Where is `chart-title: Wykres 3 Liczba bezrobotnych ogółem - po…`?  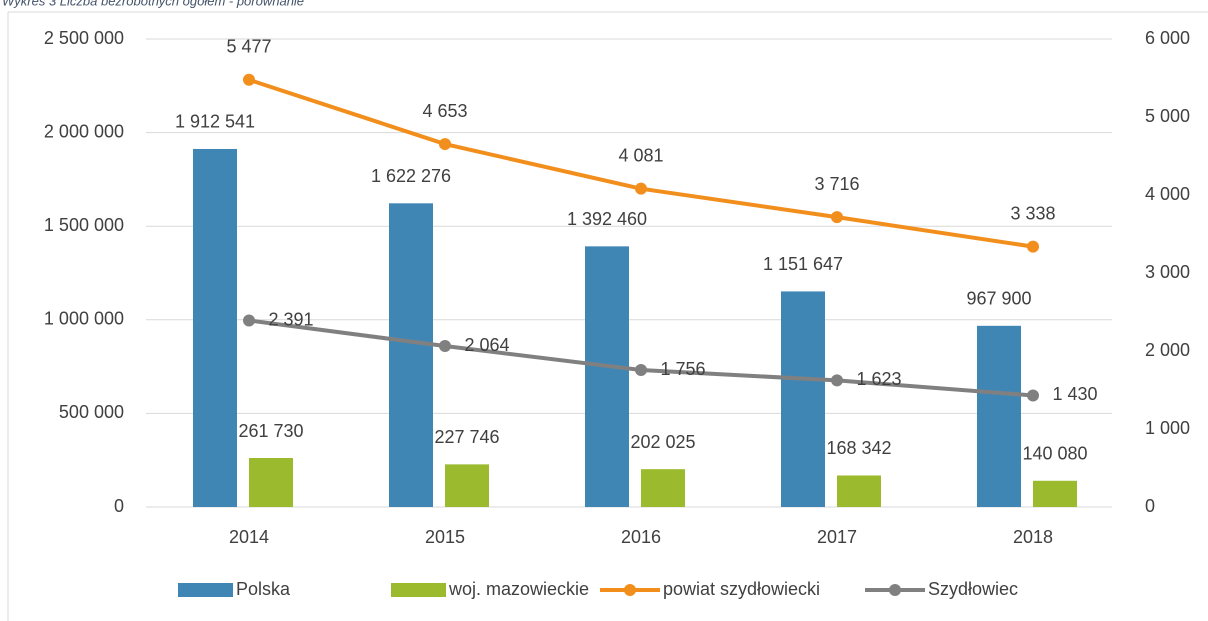
chart-title: Wykres 3 Liczba bezrobotnych ogółem - po… is located at coordinates (153, 4).